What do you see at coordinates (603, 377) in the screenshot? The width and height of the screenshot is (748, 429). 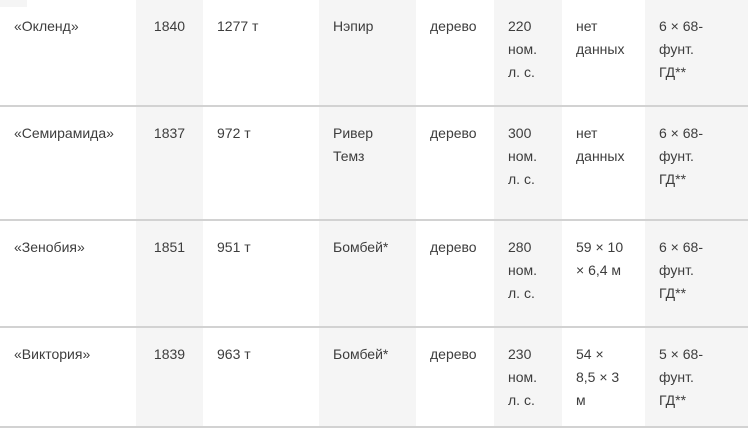 I see `cell-dimensions: 54 × 8,5 × 3 м` at bounding box center [603, 377].